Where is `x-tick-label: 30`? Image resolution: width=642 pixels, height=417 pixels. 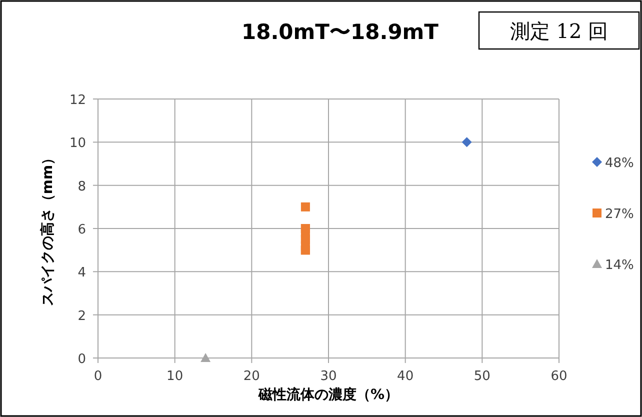 x-tick-label: 30 is located at coordinates (328, 376).